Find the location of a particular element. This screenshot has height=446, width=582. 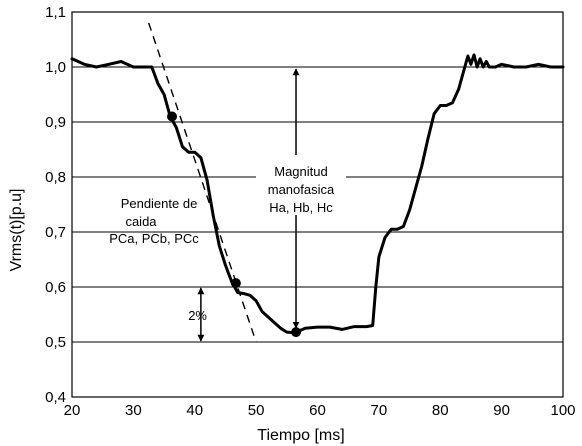

magnitud-label-line-2: manofasica is located at coordinates (301, 189).